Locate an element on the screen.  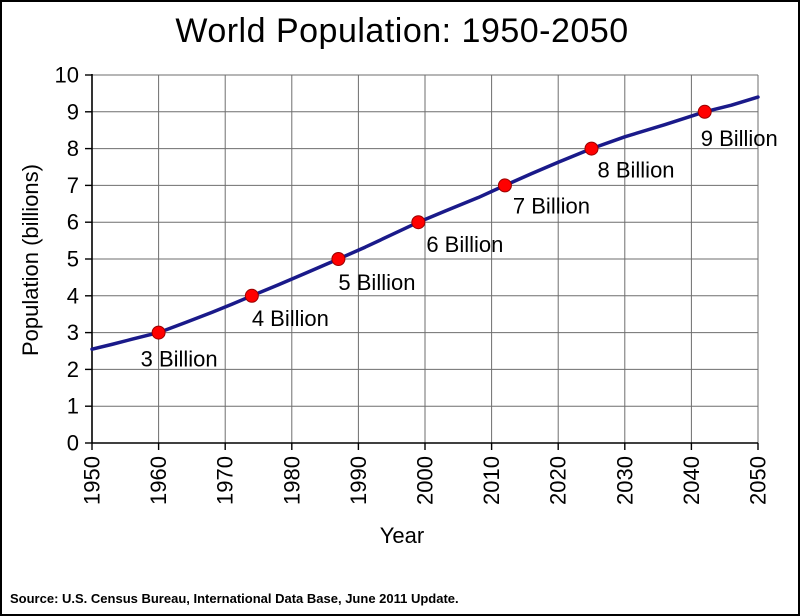
x-tick-label: 2020 is located at coordinates (558, 480).